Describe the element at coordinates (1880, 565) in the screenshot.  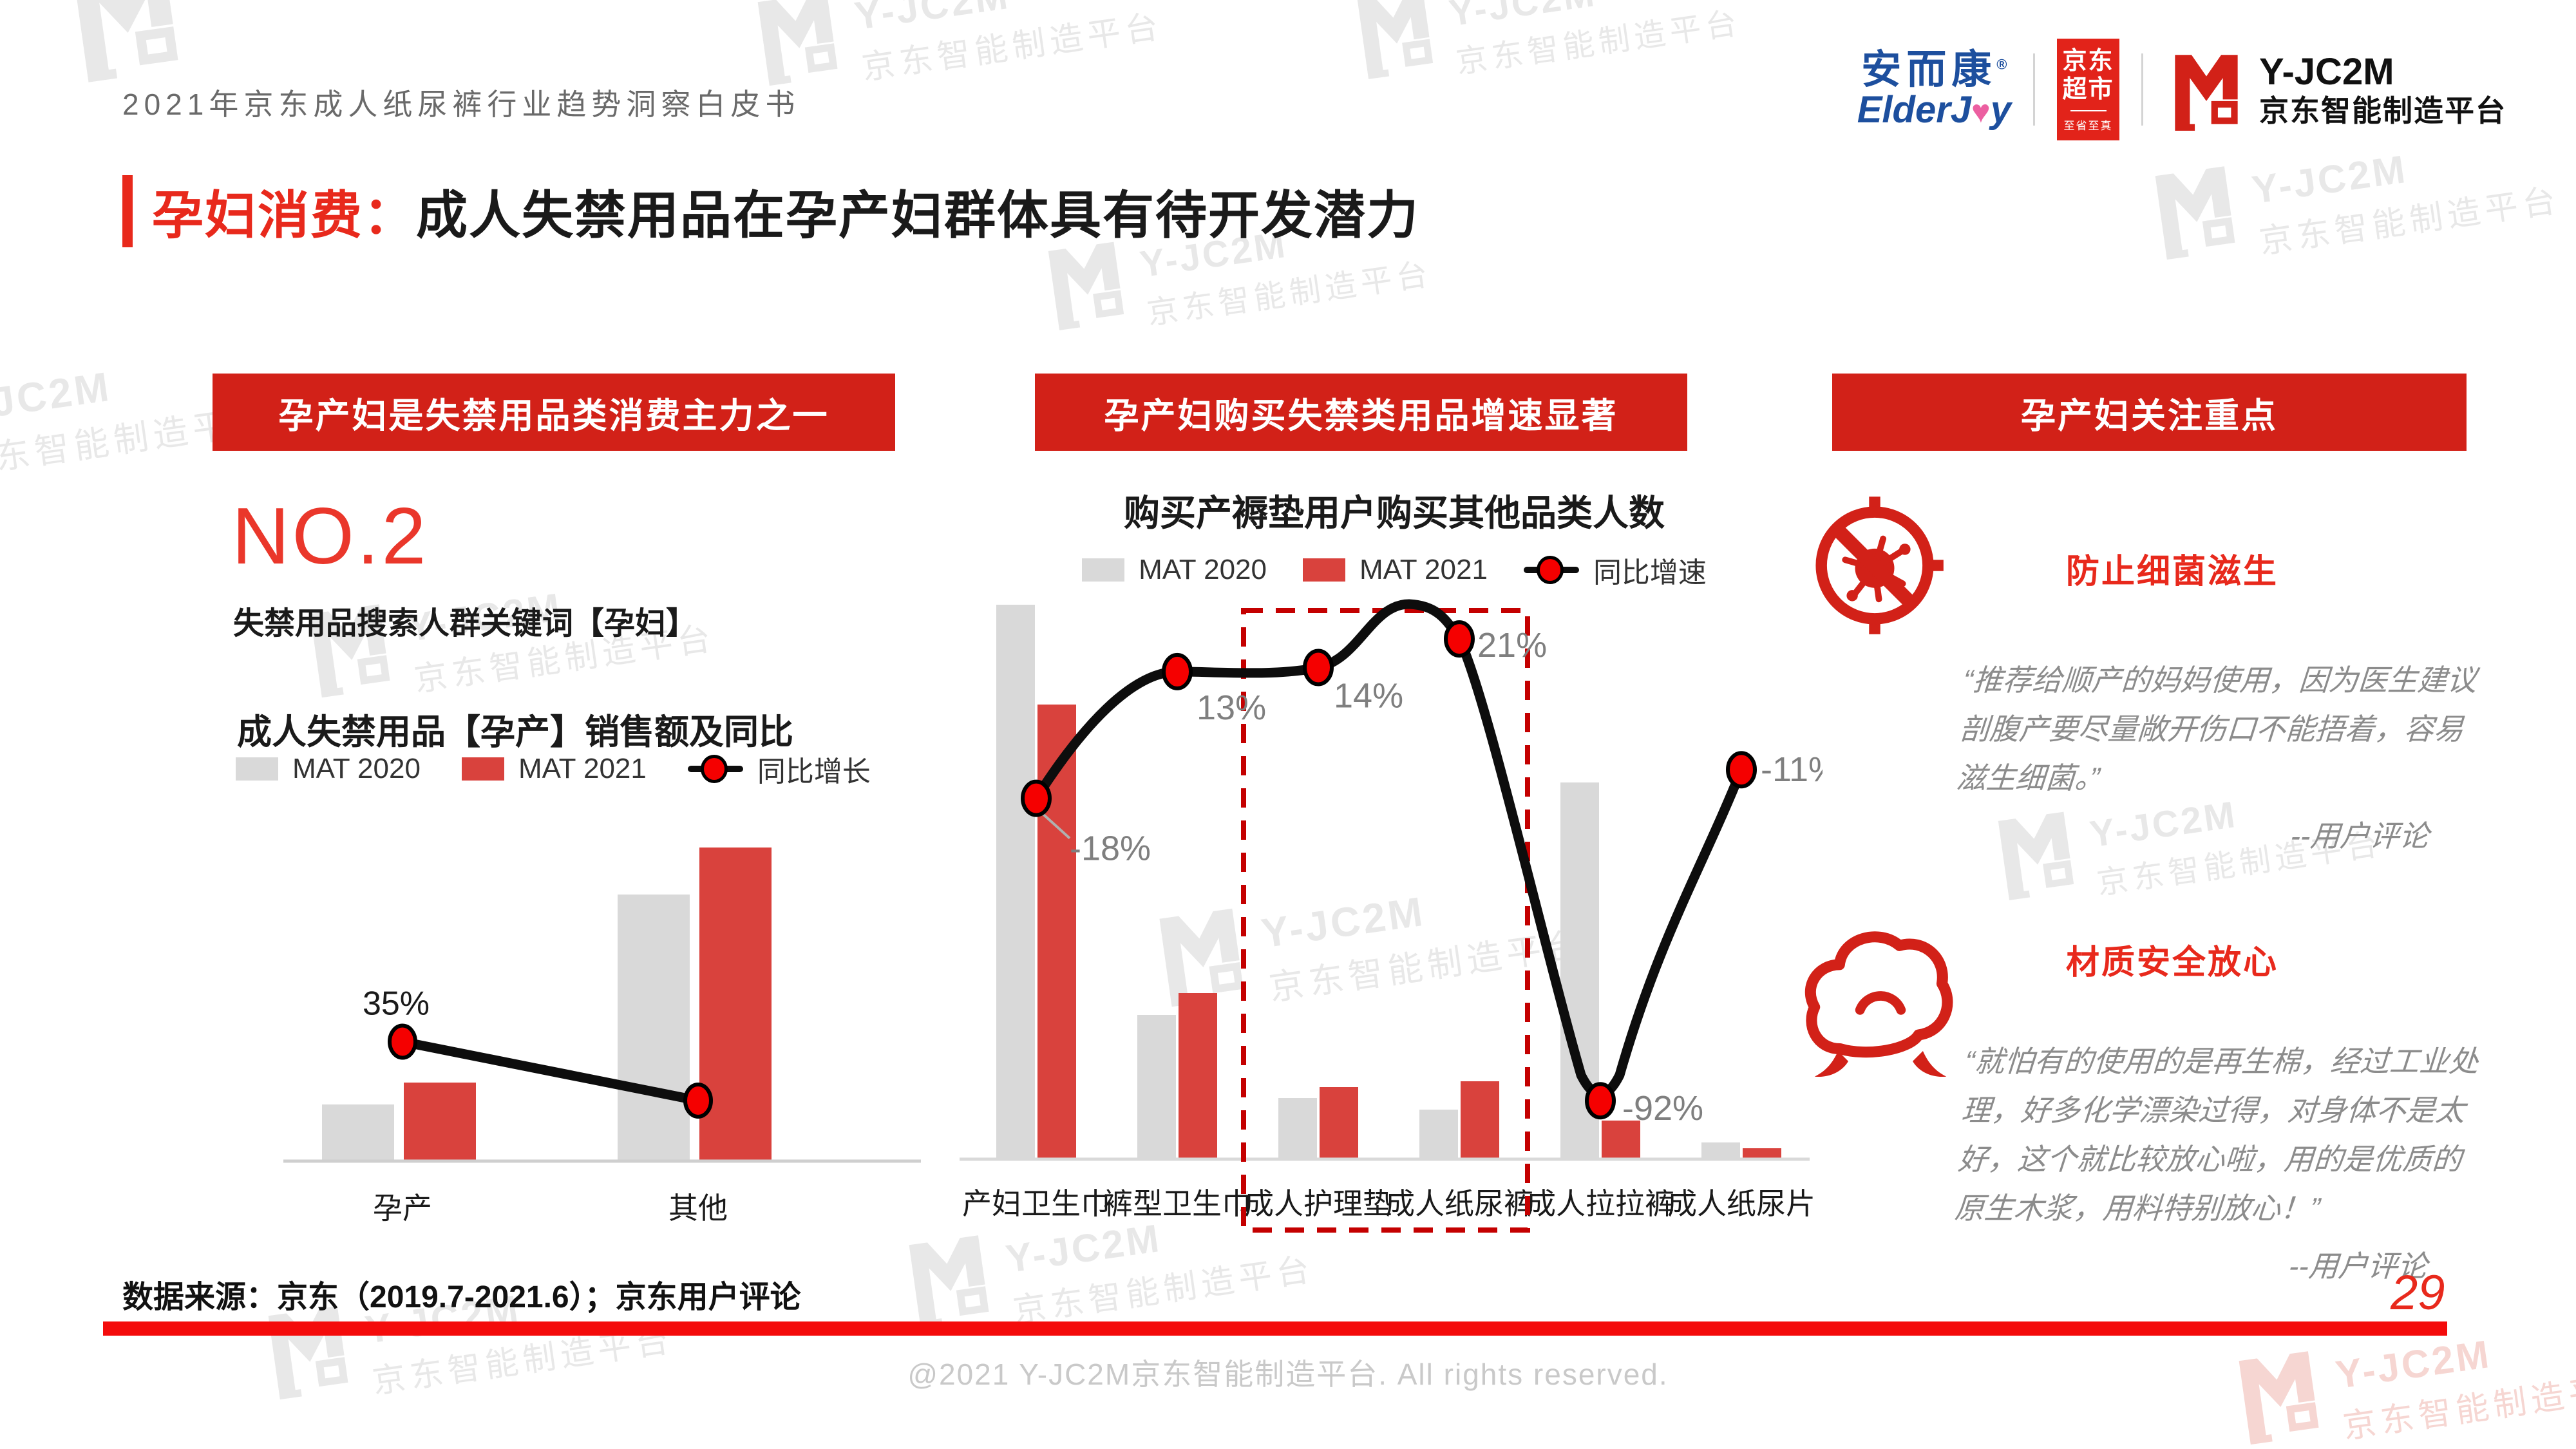
I see `no-bacteria-icon` at that location.